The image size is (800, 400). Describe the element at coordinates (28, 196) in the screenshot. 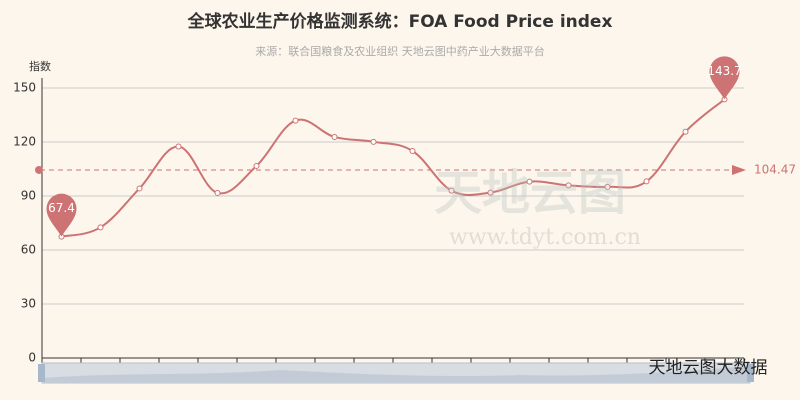

I see `y-tick-label: 90` at that location.